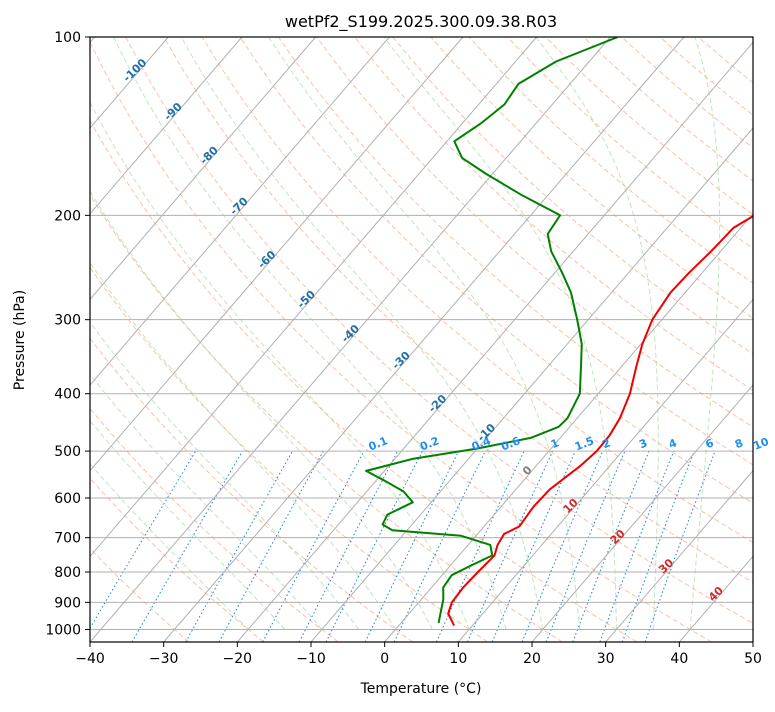 The height and width of the screenshot is (712, 775). I want to click on y-tick-label: 700, so click(67, 539).